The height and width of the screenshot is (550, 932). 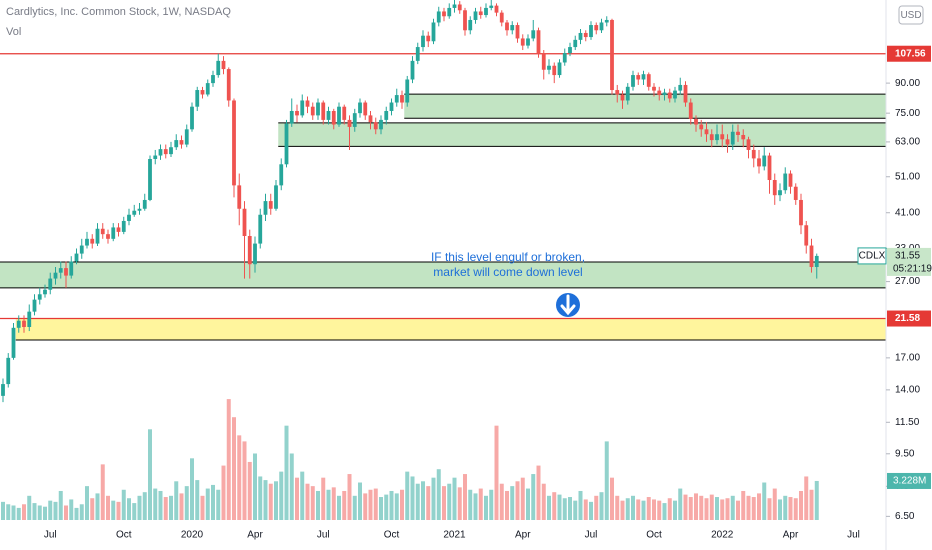 I want to click on y-tick-label: 6.50, so click(x=905, y=516).